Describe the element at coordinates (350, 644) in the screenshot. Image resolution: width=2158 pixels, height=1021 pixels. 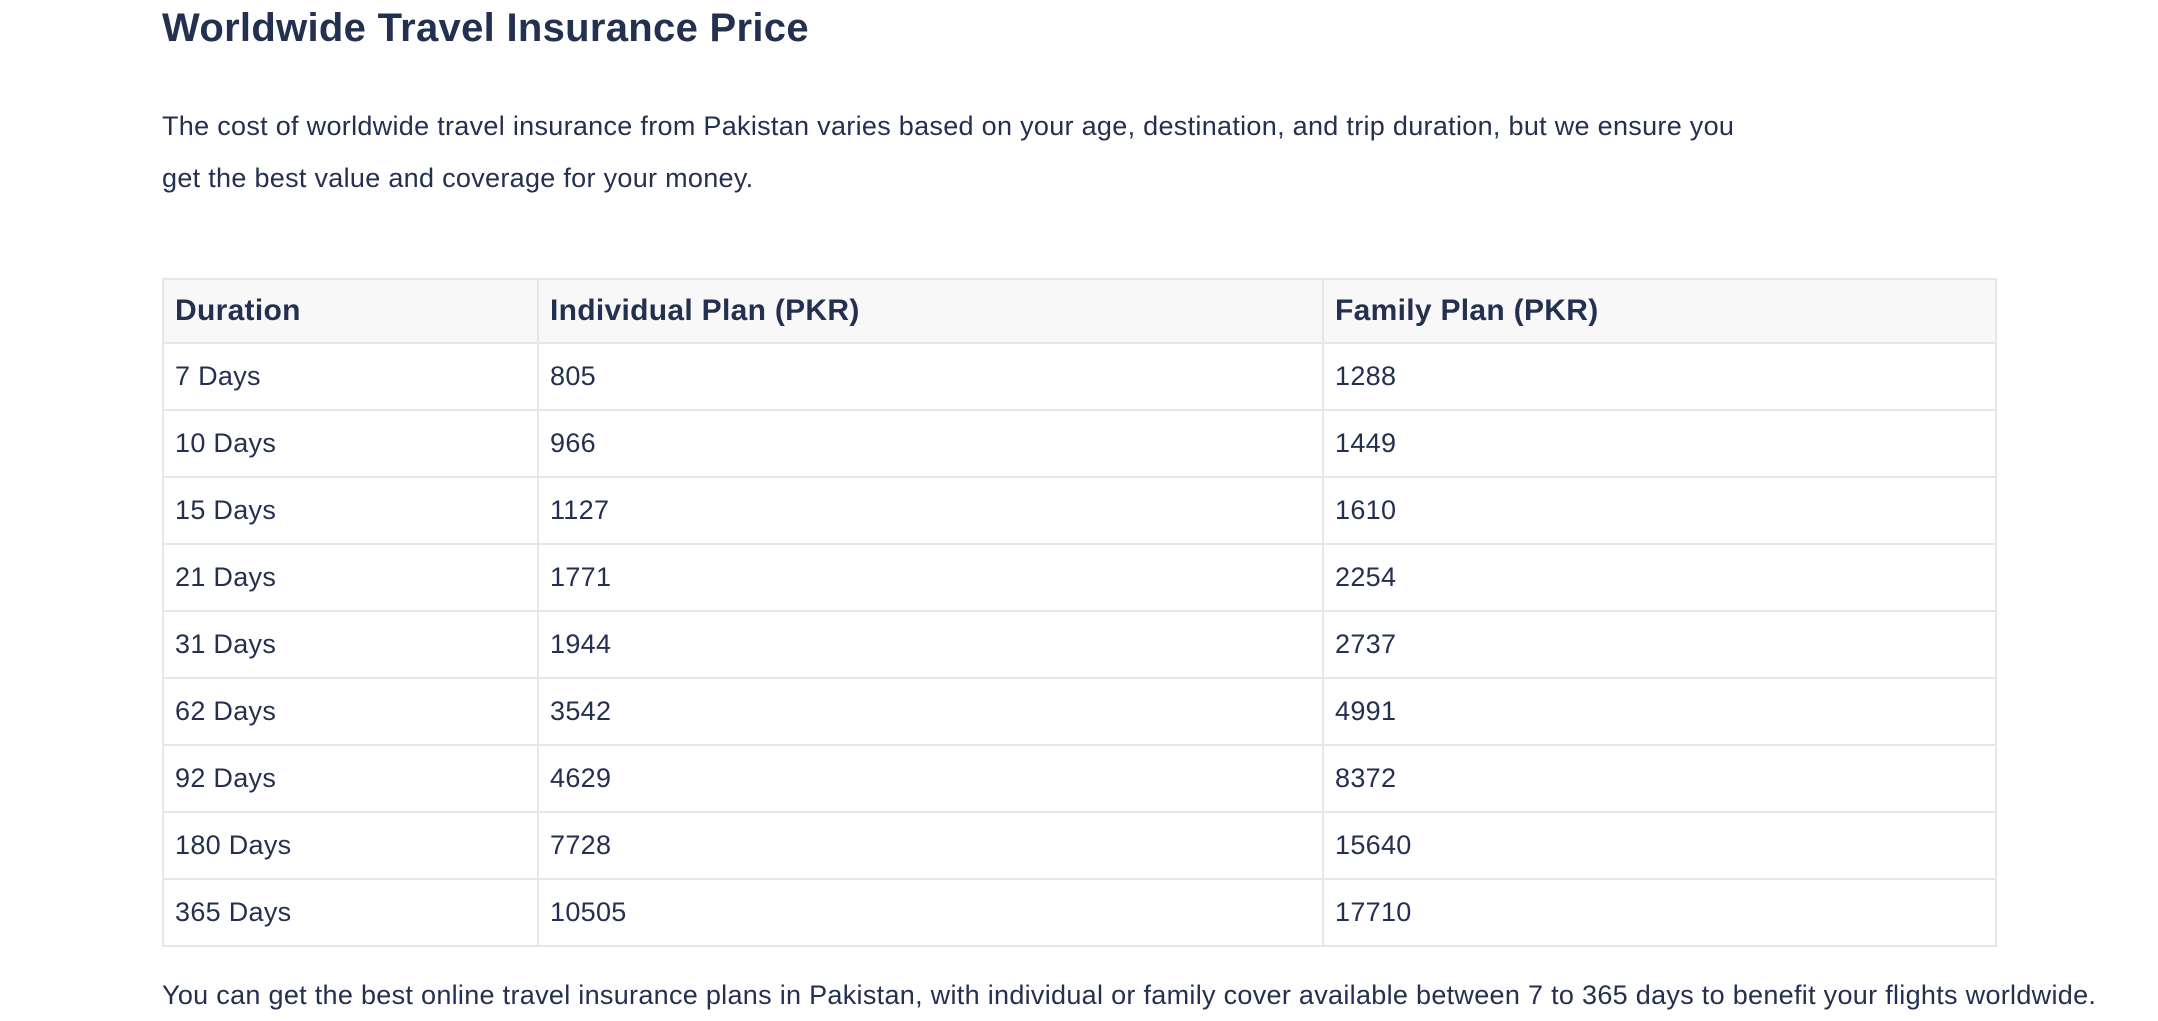
I see `duration-cell: 31 Days` at that location.